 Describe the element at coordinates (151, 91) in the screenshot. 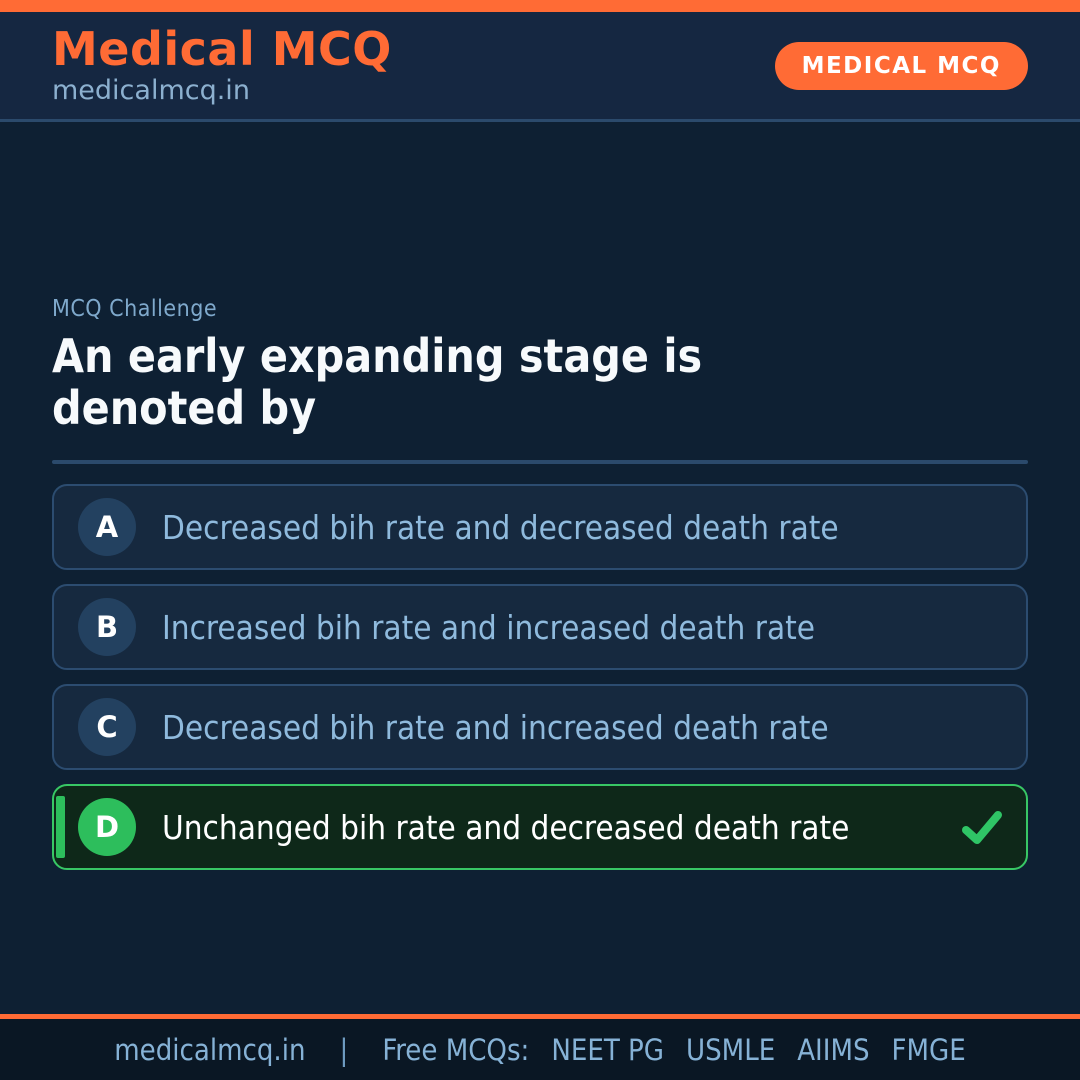

I see `brand-subtitle: medicalmcq.in` at that location.